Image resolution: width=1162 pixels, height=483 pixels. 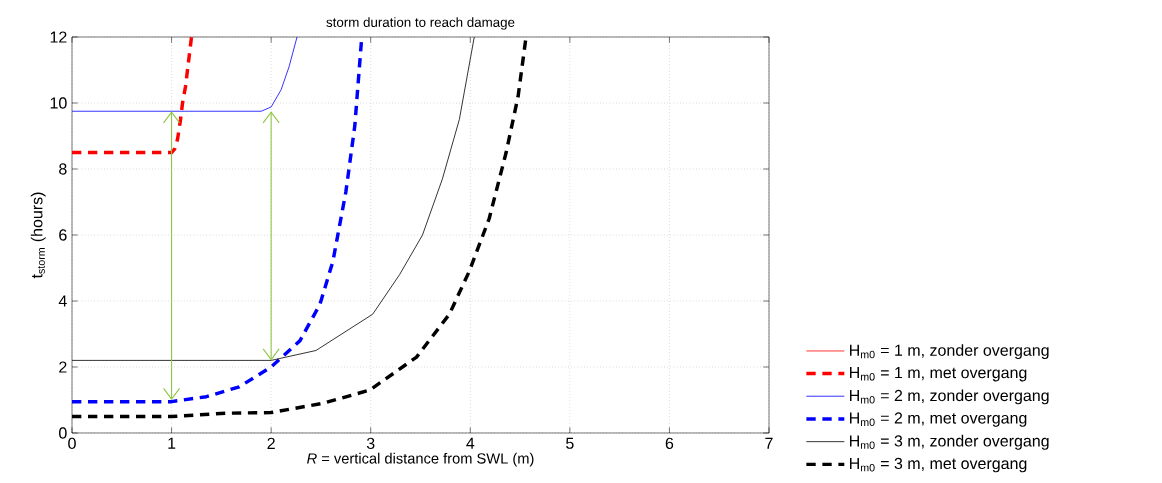 What do you see at coordinates (58, 103) in the screenshot?
I see `y-tick-label: 10` at bounding box center [58, 103].